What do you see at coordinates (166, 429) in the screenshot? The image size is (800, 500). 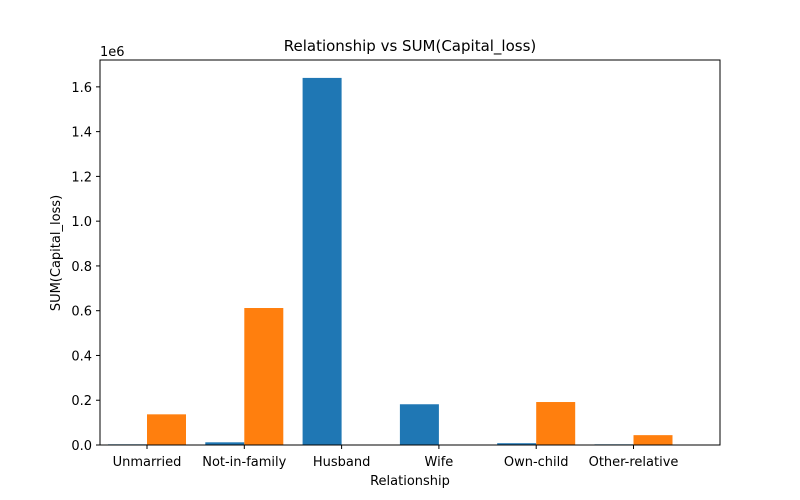 I see `bar-series-2-unmarried` at bounding box center [166, 429].